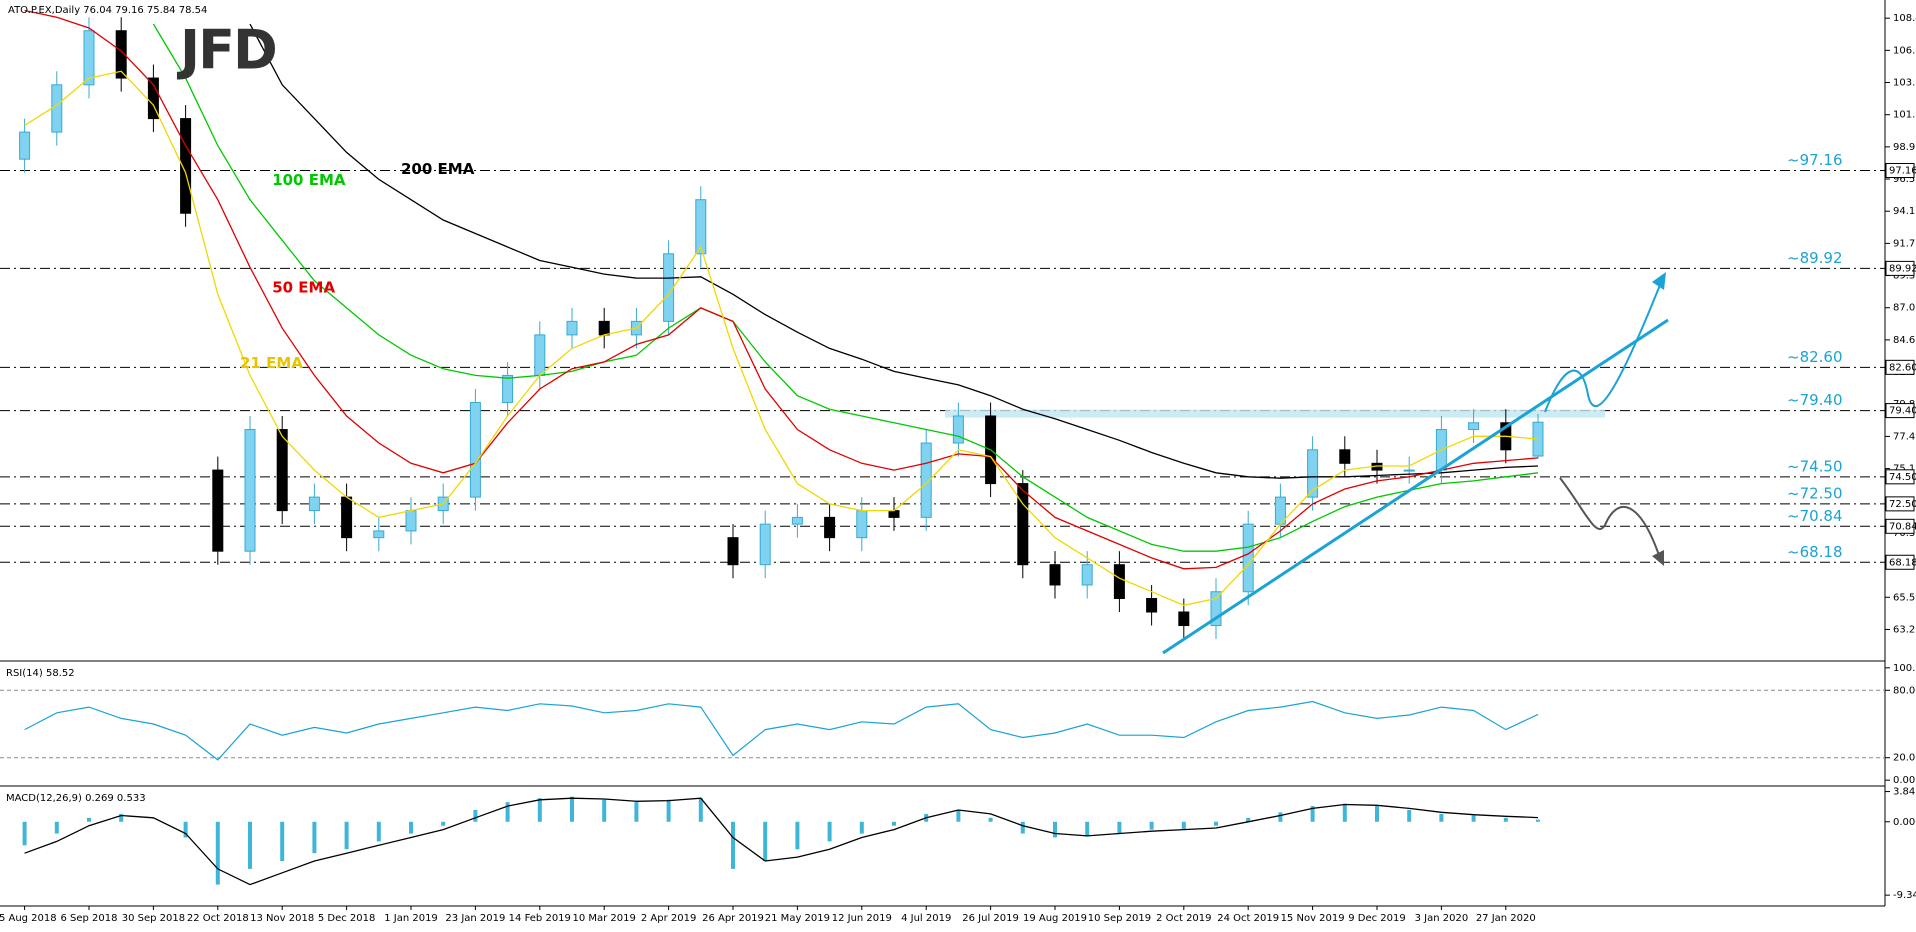  What do you see at coordinates (1904, 308) in the screenshot?
I see `y-tick-label: 87.01` at bounding box center [1904, 308].